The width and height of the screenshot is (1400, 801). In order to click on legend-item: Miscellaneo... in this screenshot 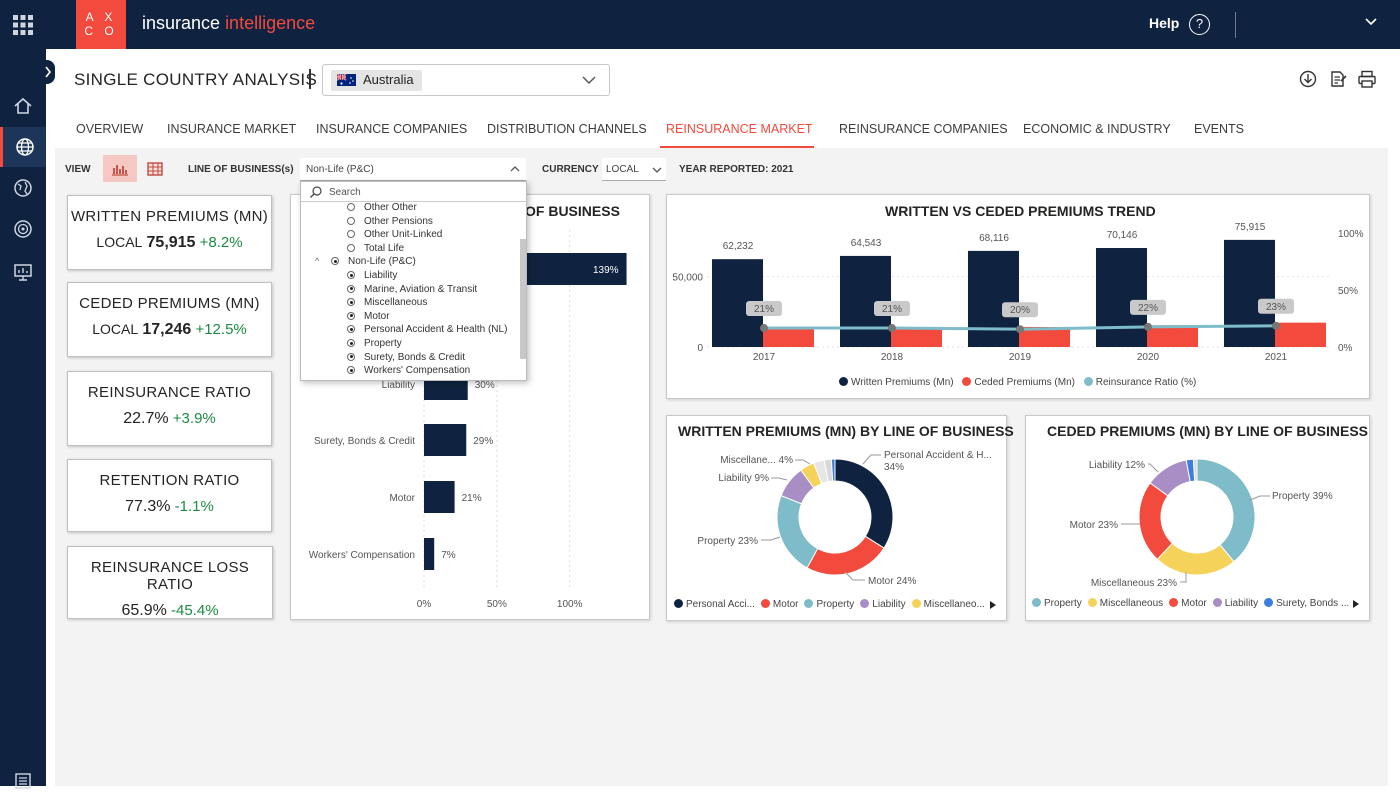, I will do `click(948, 604)`.